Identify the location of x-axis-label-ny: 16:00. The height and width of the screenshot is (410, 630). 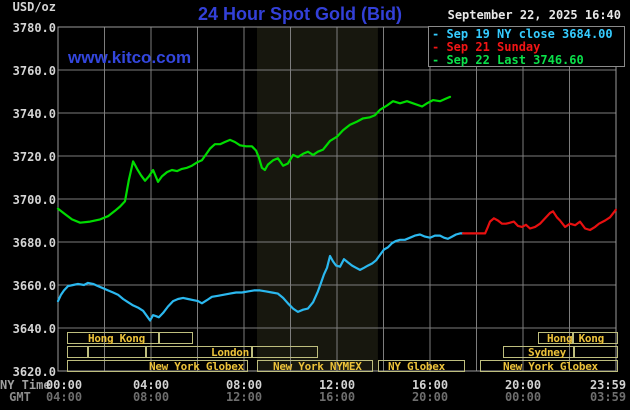
(430, 385).